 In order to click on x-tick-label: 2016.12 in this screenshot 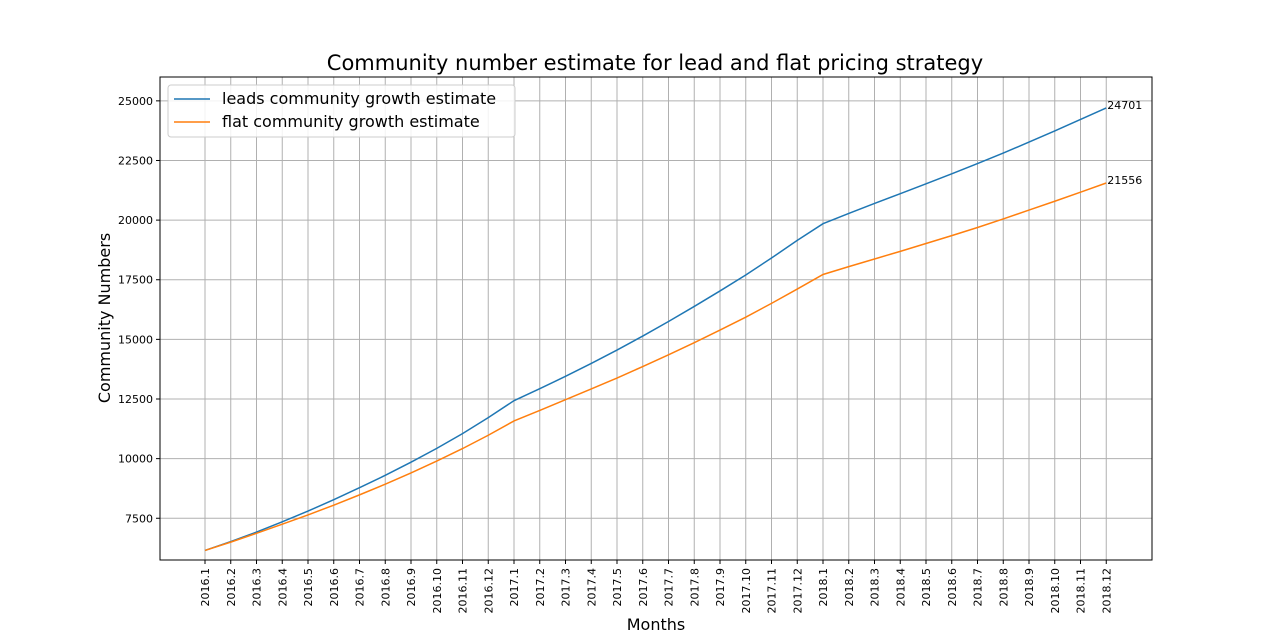, I will do `click(488, 591)`.